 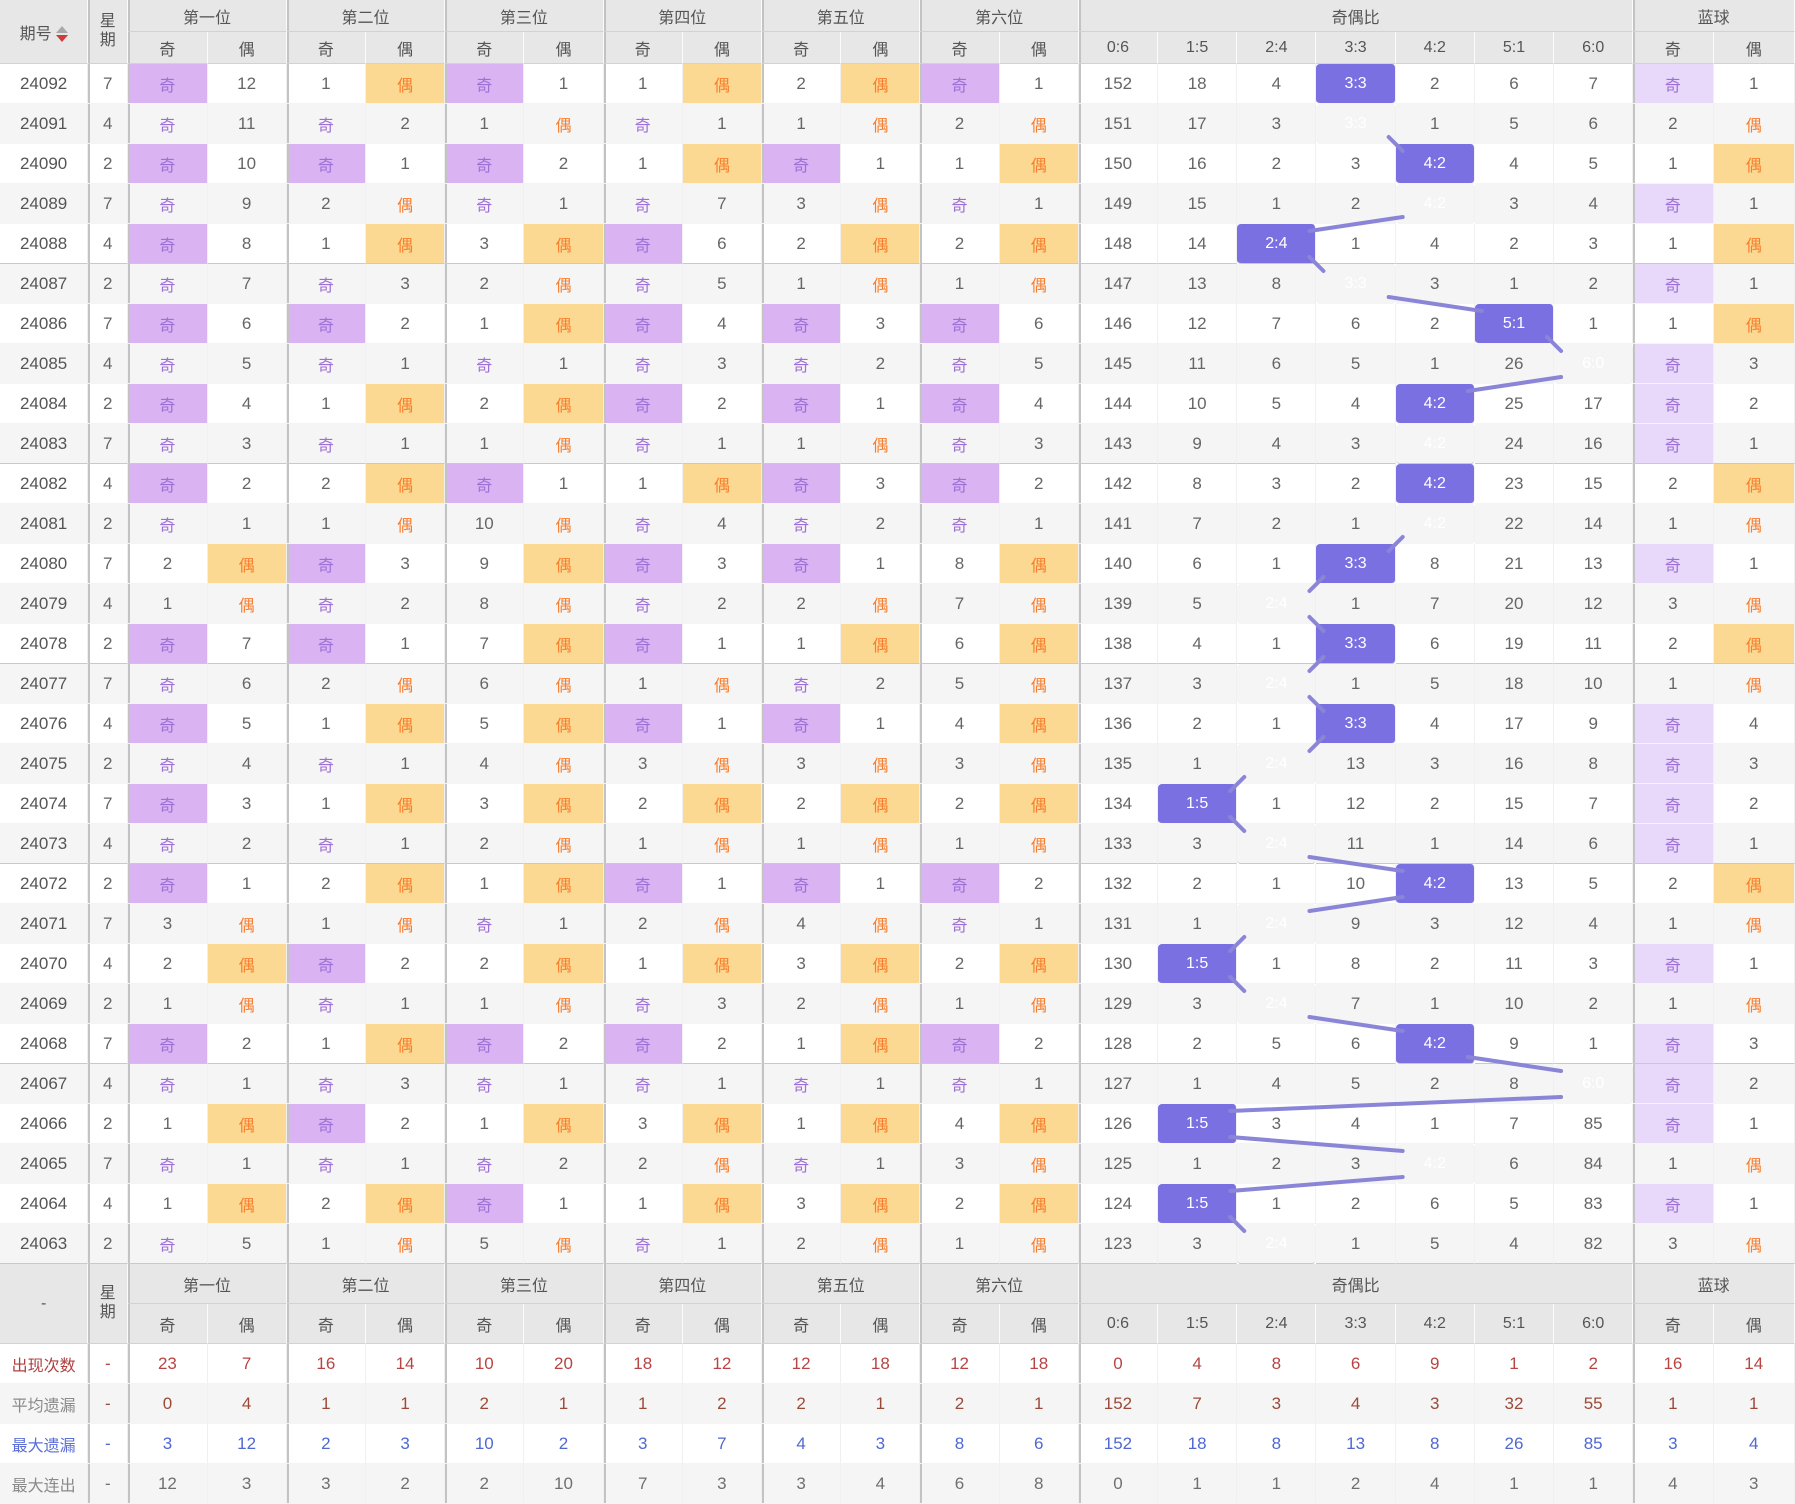 What do you see at coordinates (801, 1404) in the screenshot?
I see `p5-odd-cell: 2` at bounding box center [801, 1404].